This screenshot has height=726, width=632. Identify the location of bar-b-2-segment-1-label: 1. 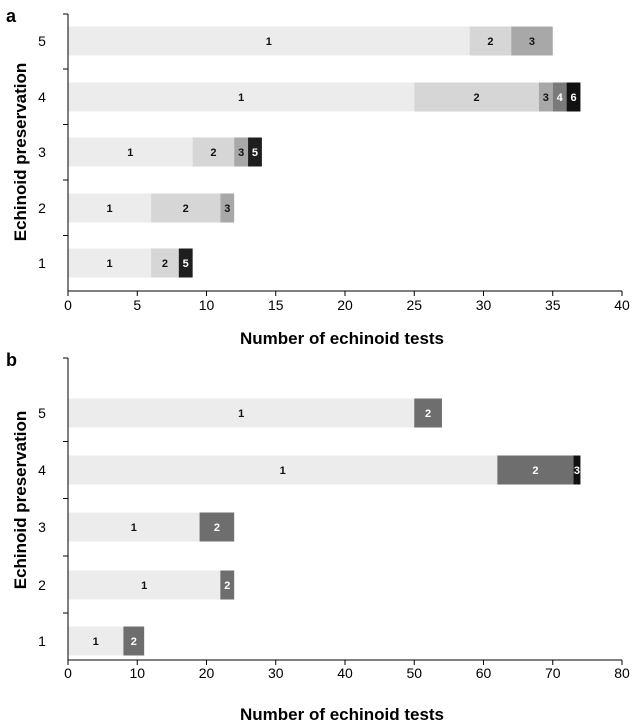
(144, 586).